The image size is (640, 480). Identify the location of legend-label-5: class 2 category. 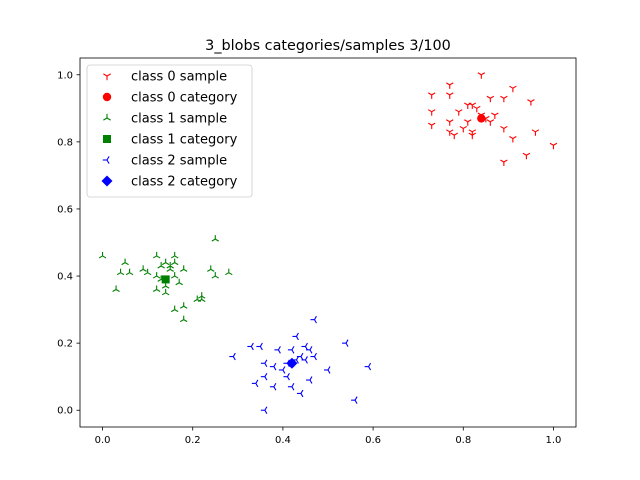
(184, 182).